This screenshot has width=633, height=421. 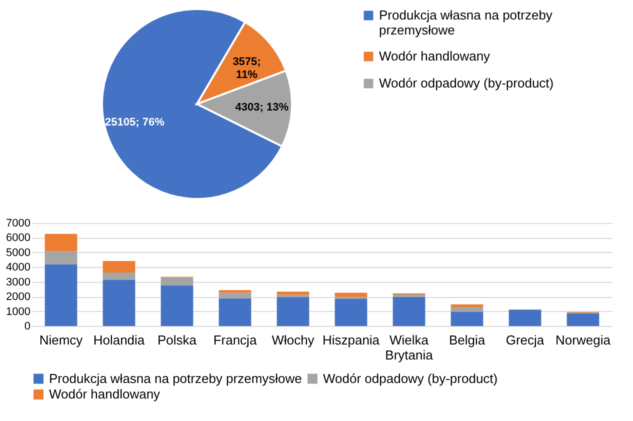 I want to click on y-tick-label: 5000, so click(x=18, y=252).